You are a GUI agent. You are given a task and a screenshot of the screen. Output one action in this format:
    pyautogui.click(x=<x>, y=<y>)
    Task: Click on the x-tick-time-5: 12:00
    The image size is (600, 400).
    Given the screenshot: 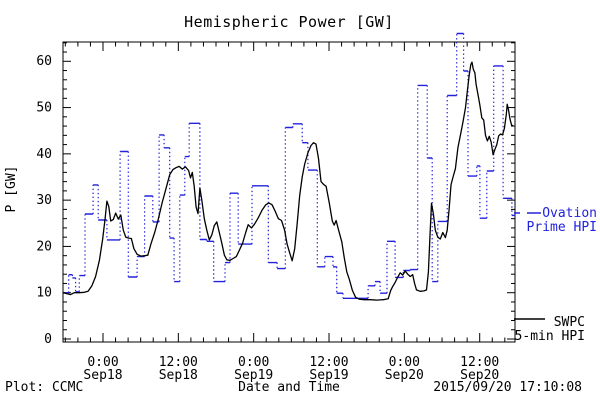 What is the action you would take?
    pyautogui.click(x=479, y=362)
    